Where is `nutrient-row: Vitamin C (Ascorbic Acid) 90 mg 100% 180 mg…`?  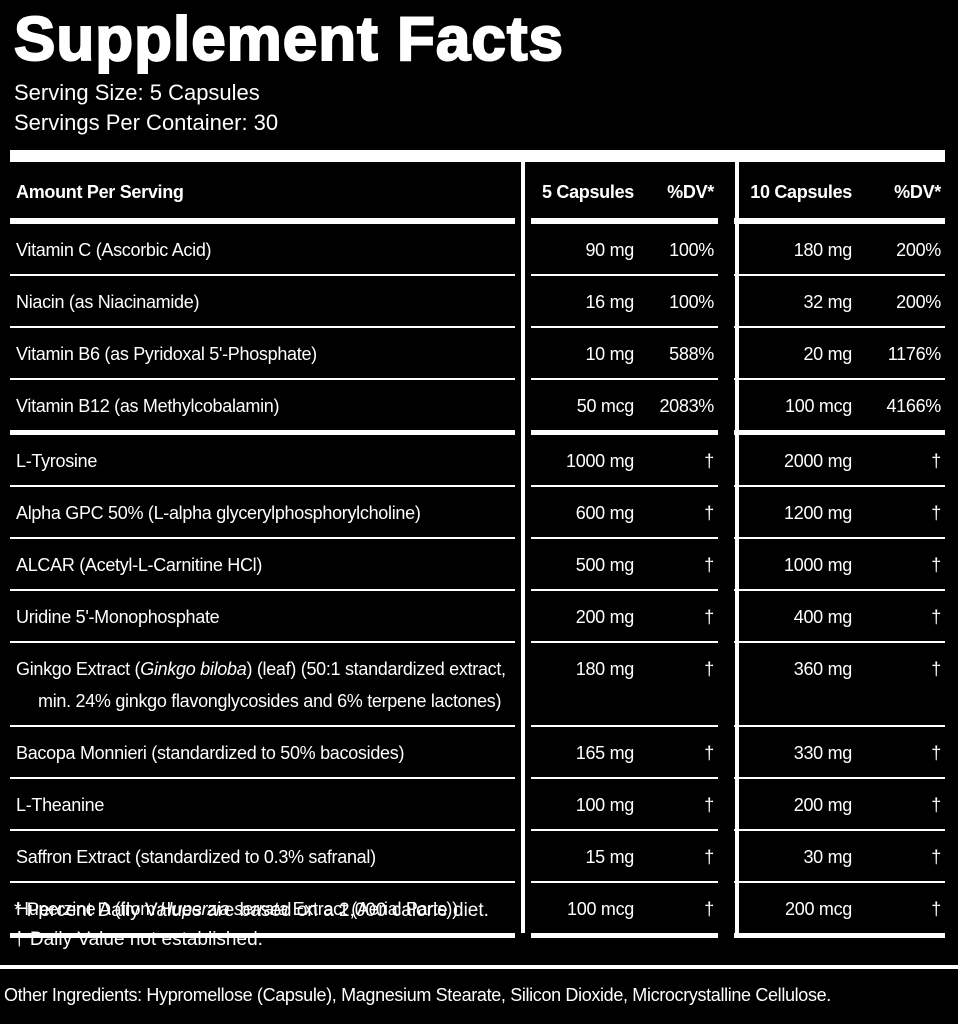 nutrient-row: Vitamin C (Ascorbic Acid) 90 mg 100% 180 mg… is located at coordinates (477, 250).